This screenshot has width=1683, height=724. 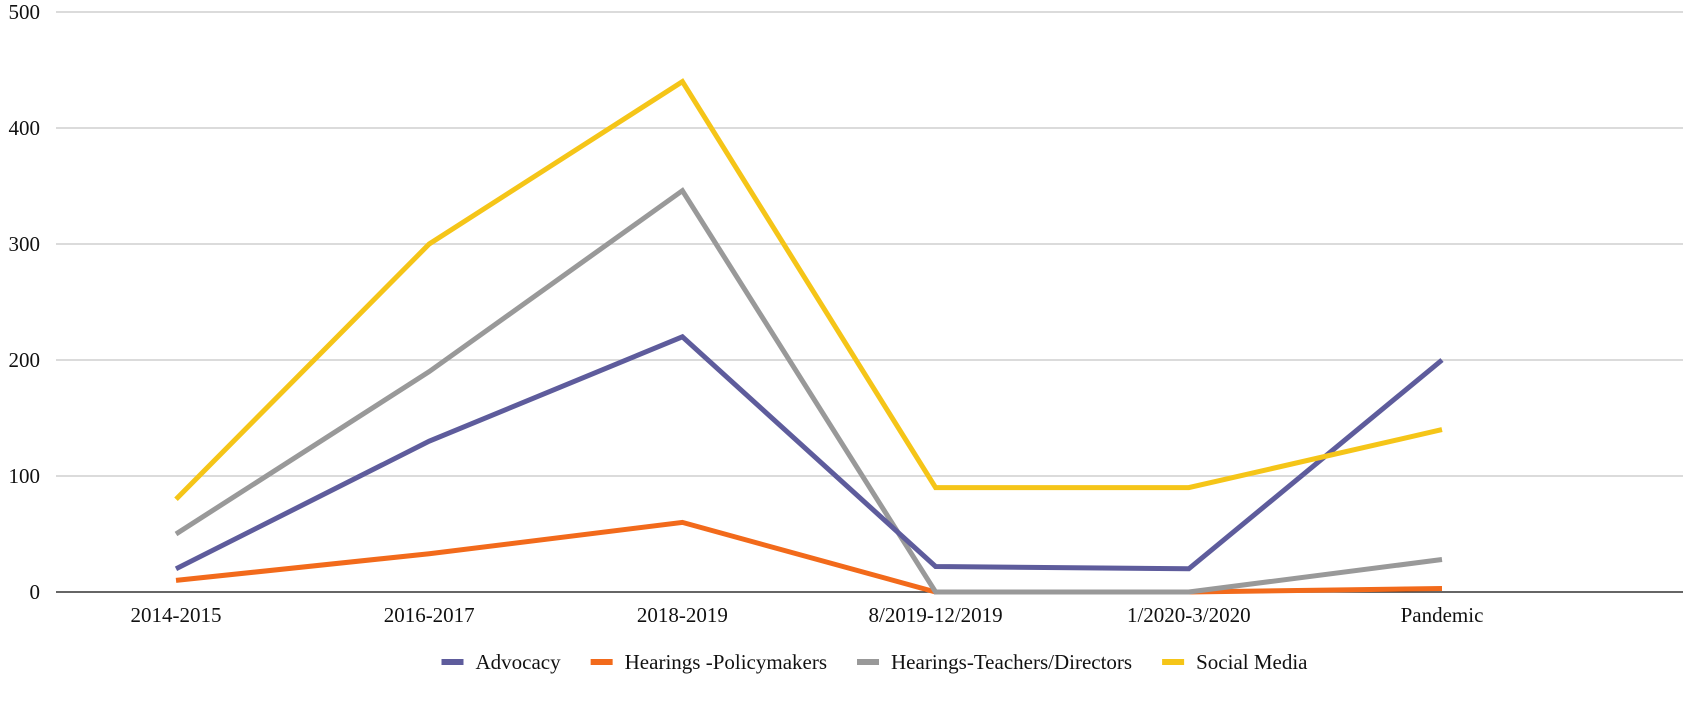 What do you see at coordinates (25, 12) in the screenshot?
I see `y-tick-label: 500` at bounding box center [25, 12].